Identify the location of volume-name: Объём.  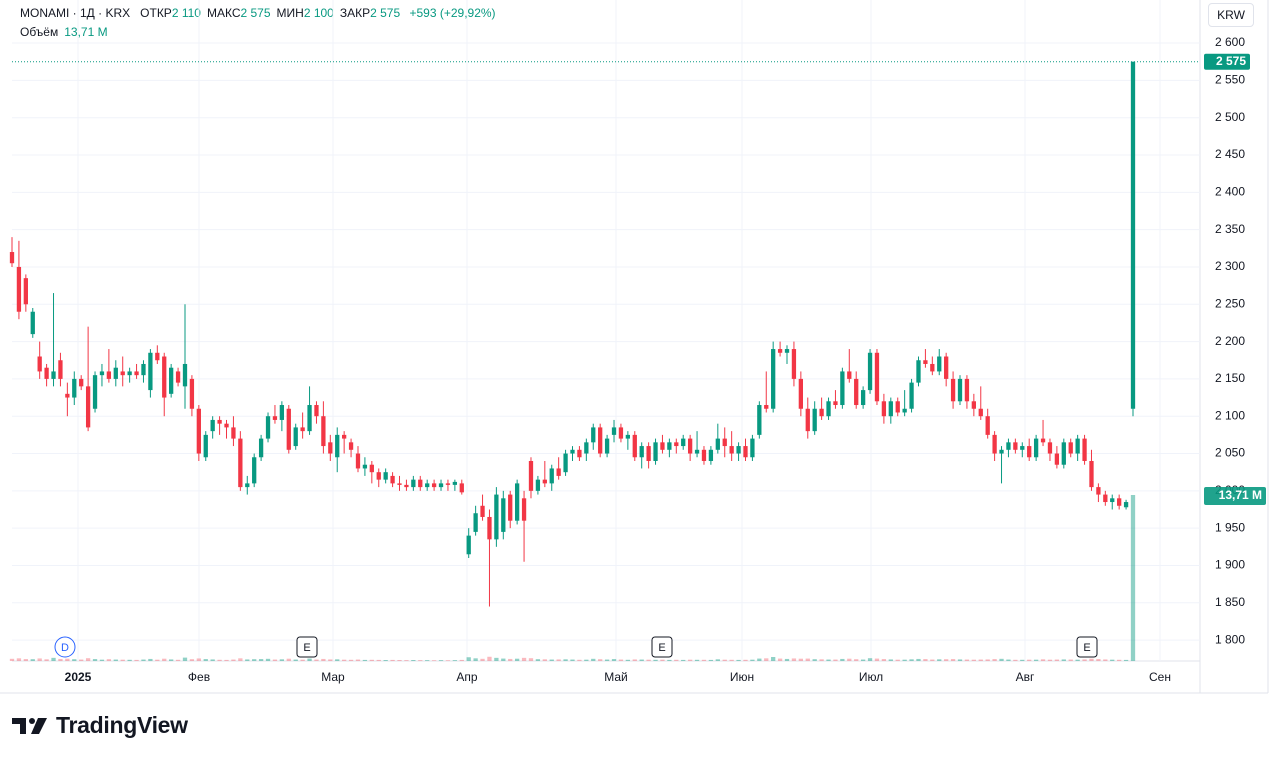
(39, 32).